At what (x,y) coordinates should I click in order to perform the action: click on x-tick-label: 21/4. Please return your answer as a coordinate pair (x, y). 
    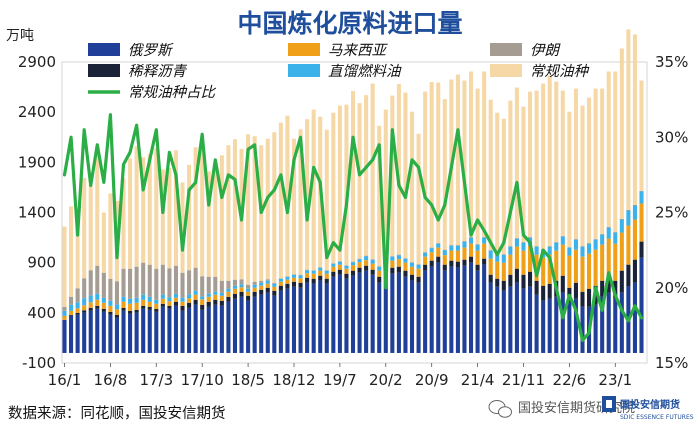
    Looking at the image, I should click on (478, 380).